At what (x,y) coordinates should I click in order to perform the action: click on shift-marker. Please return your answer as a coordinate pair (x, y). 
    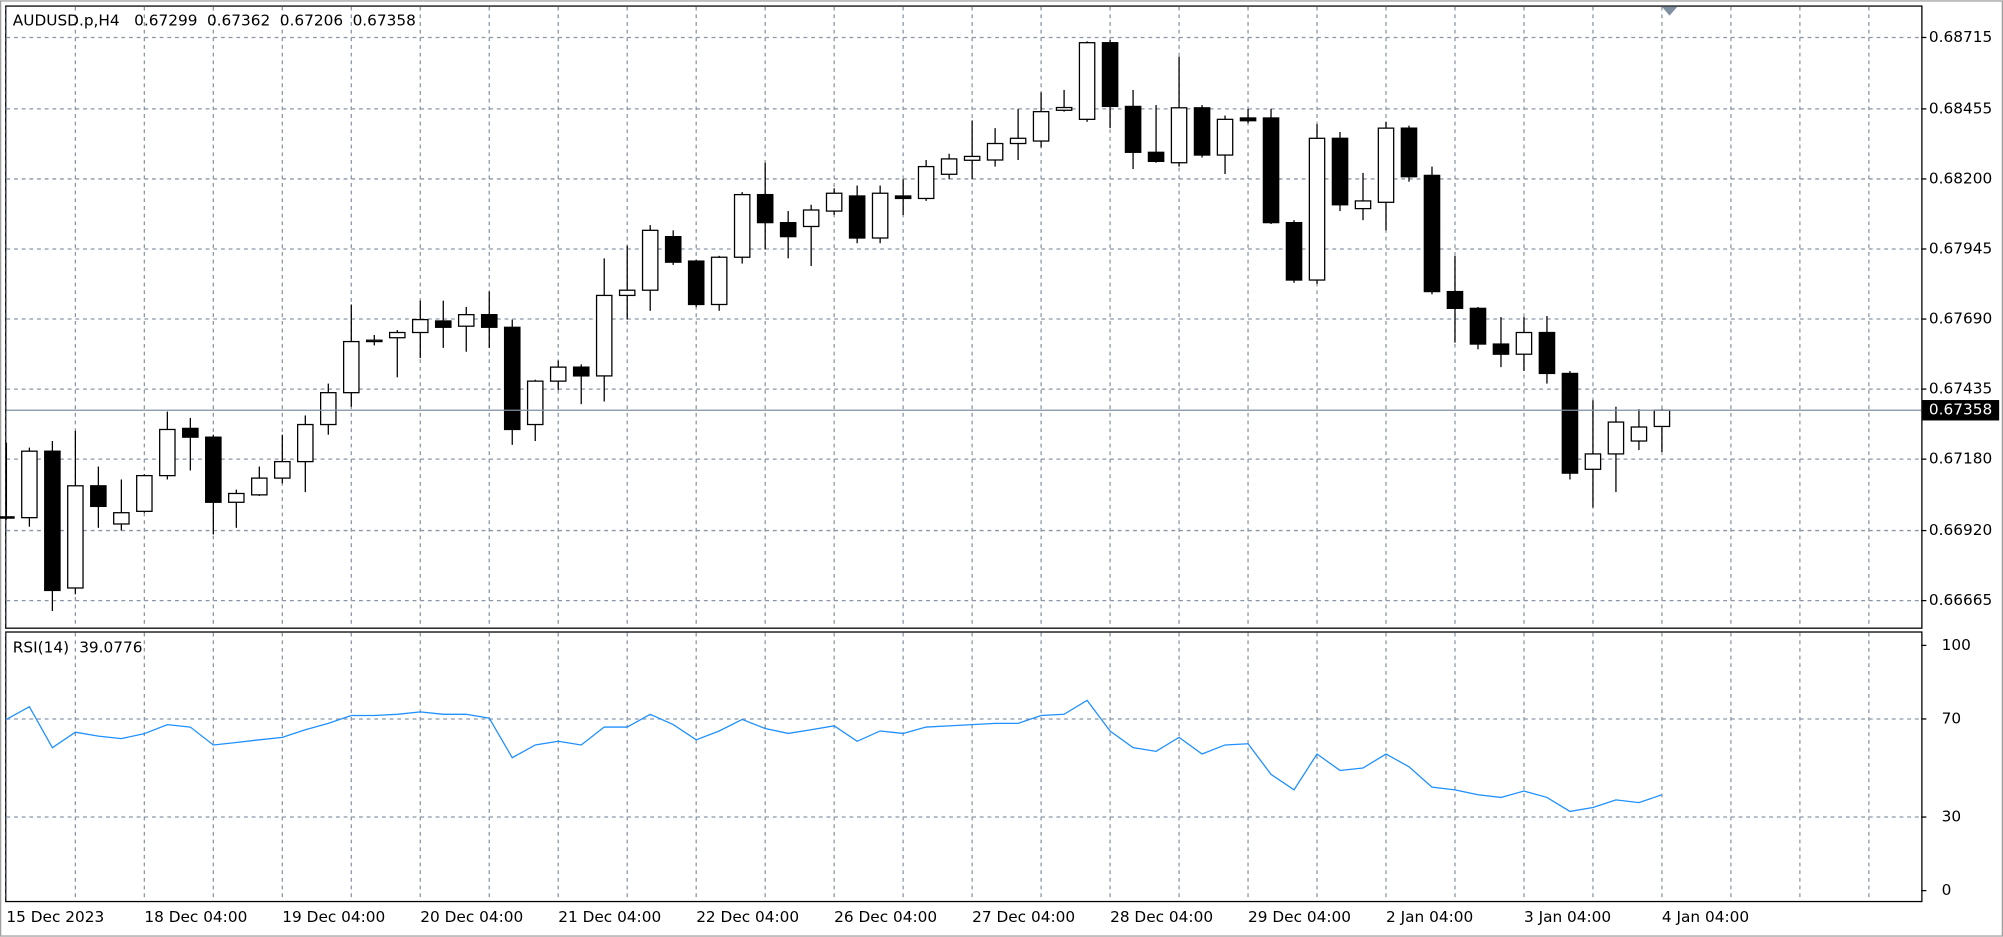
    Looking at the image, I should click on (1669, 11).